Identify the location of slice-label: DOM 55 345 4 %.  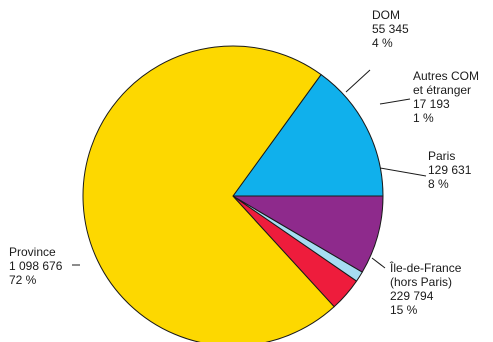
(390, 29).